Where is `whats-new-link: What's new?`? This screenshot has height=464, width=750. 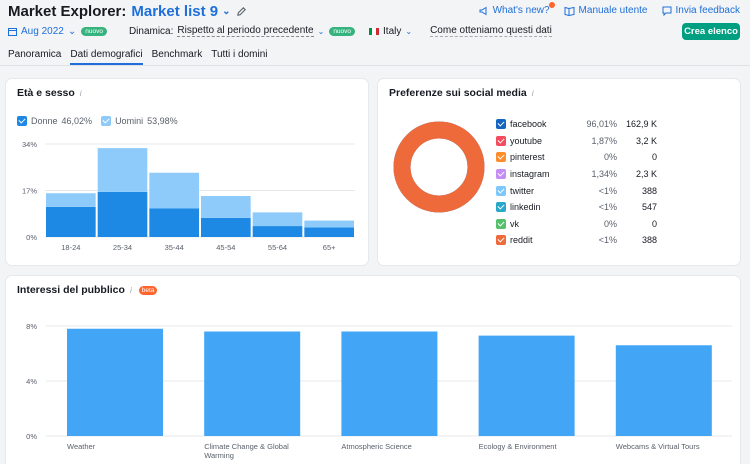 whats-new-link: What's new? is located at coordinates (517, 9).